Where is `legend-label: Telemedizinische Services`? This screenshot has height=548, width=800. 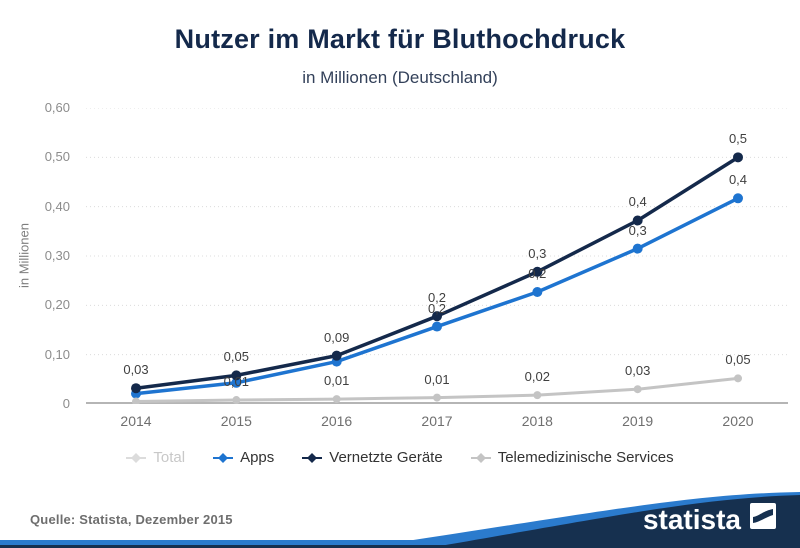 legend-label: Telemedizinische Services is located at coordinates (585, 457).